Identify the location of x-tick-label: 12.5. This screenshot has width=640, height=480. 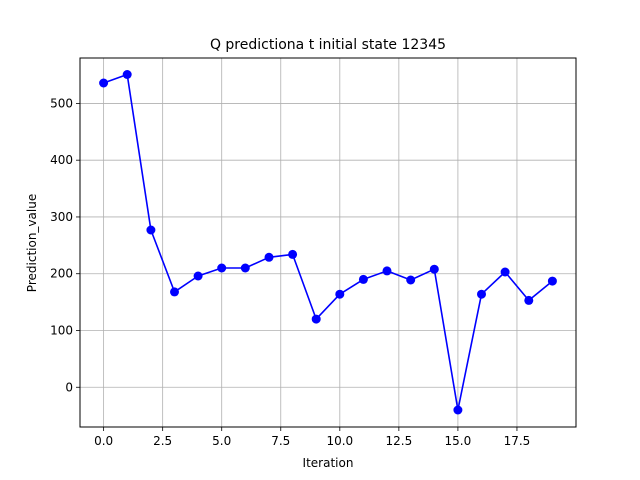
(398, 441).